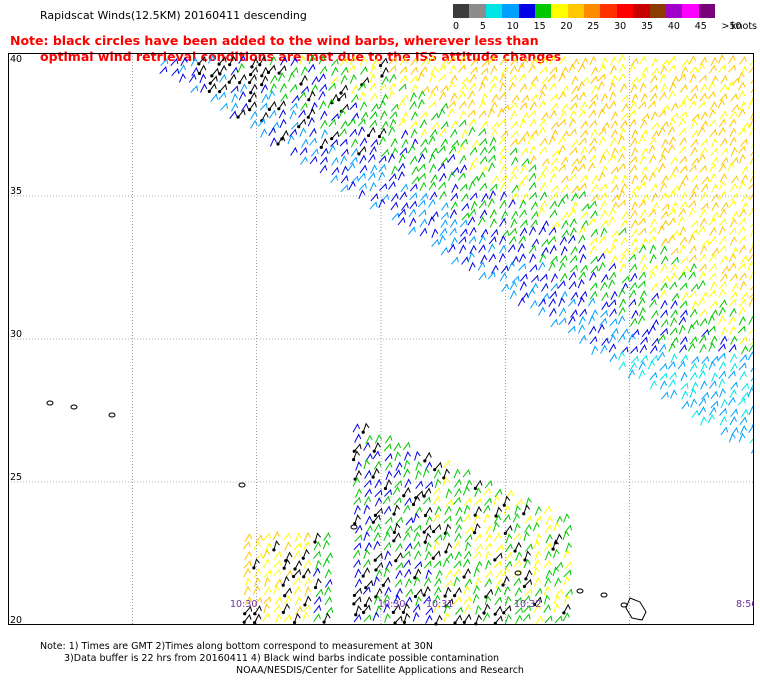  Describe the element at coordinates (673, 26) in the screenshot. I see `colorbar-tick-label: 40` at that location.